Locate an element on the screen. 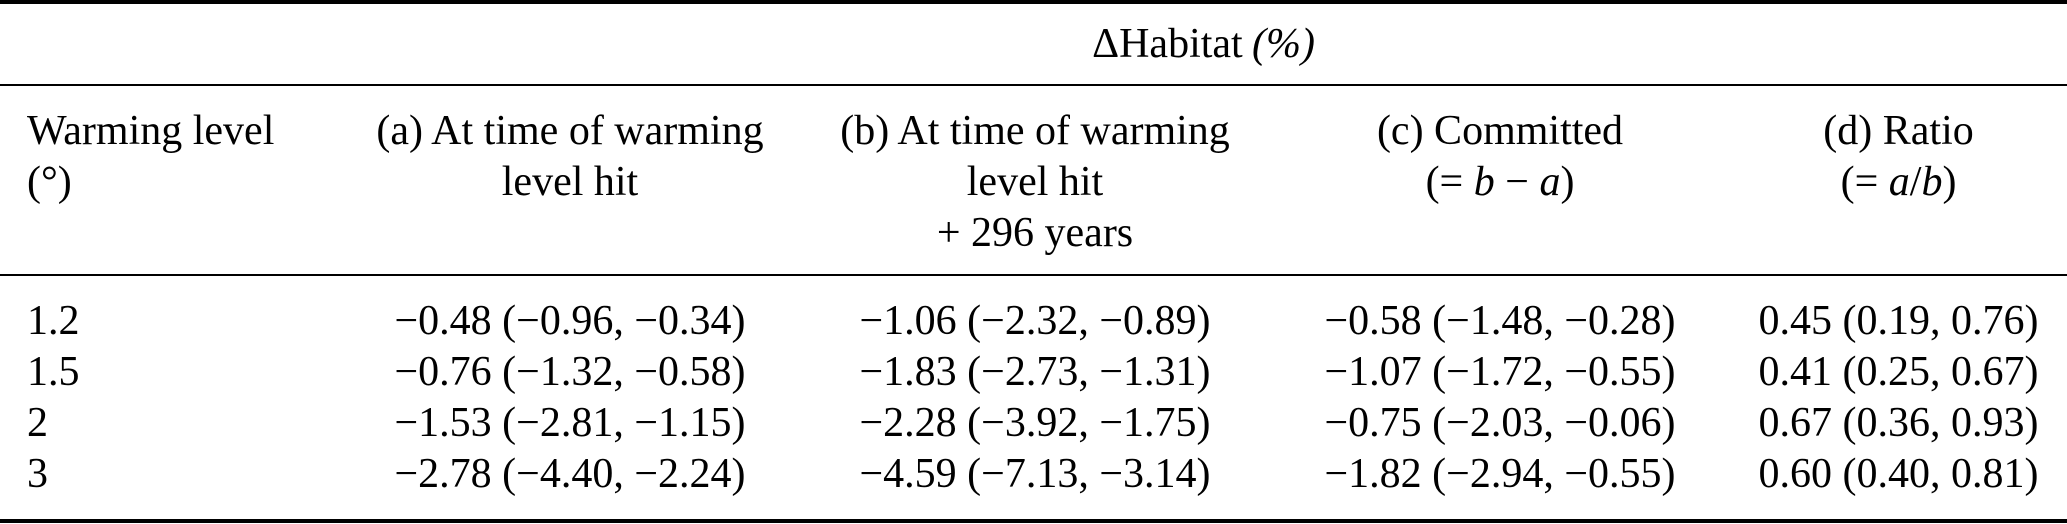  habitat-at-hit-plus-296-cell: −1.06 (−2.32, −0.89) is located at coordinates (1035, 321).